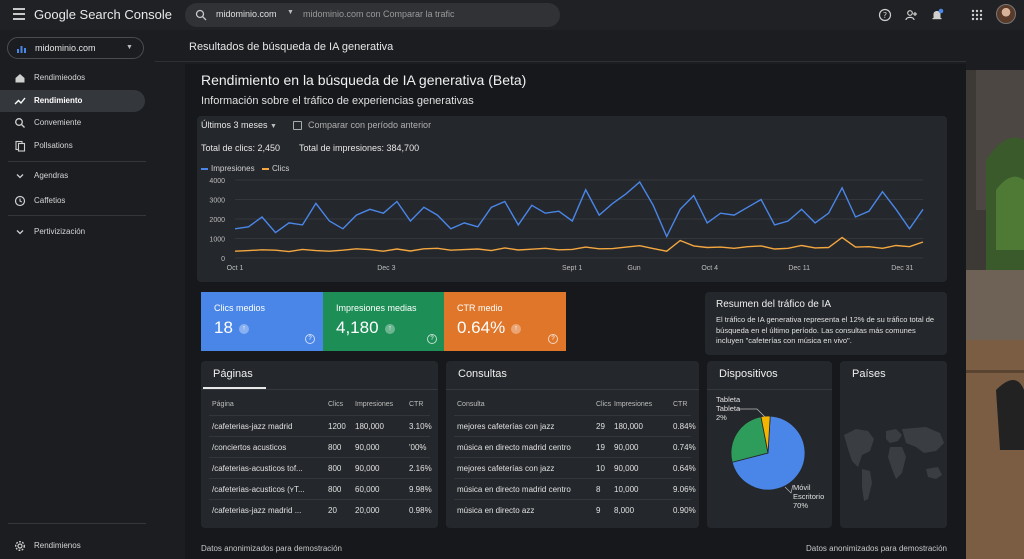 Image resolution: width=1024 pixels, height=559 pixels. I want to click on chevron-down-icon: ▼, so click(290, 12).